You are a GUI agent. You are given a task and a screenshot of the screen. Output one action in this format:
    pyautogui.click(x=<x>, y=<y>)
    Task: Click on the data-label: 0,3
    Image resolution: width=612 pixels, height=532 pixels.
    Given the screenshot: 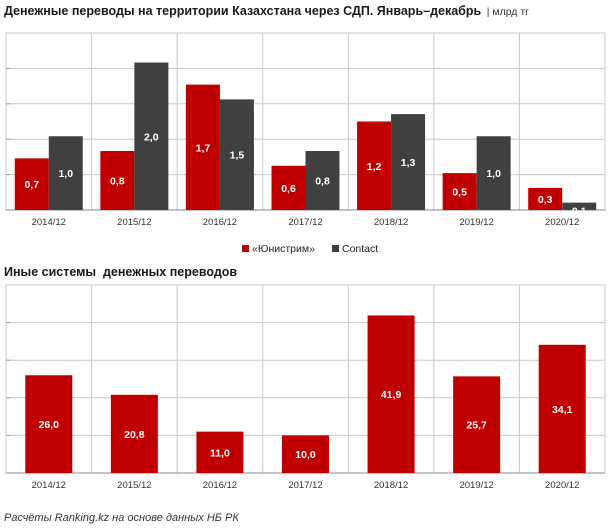 What is the action you would take?
    pyautogui.click(x=545, y=200)
    